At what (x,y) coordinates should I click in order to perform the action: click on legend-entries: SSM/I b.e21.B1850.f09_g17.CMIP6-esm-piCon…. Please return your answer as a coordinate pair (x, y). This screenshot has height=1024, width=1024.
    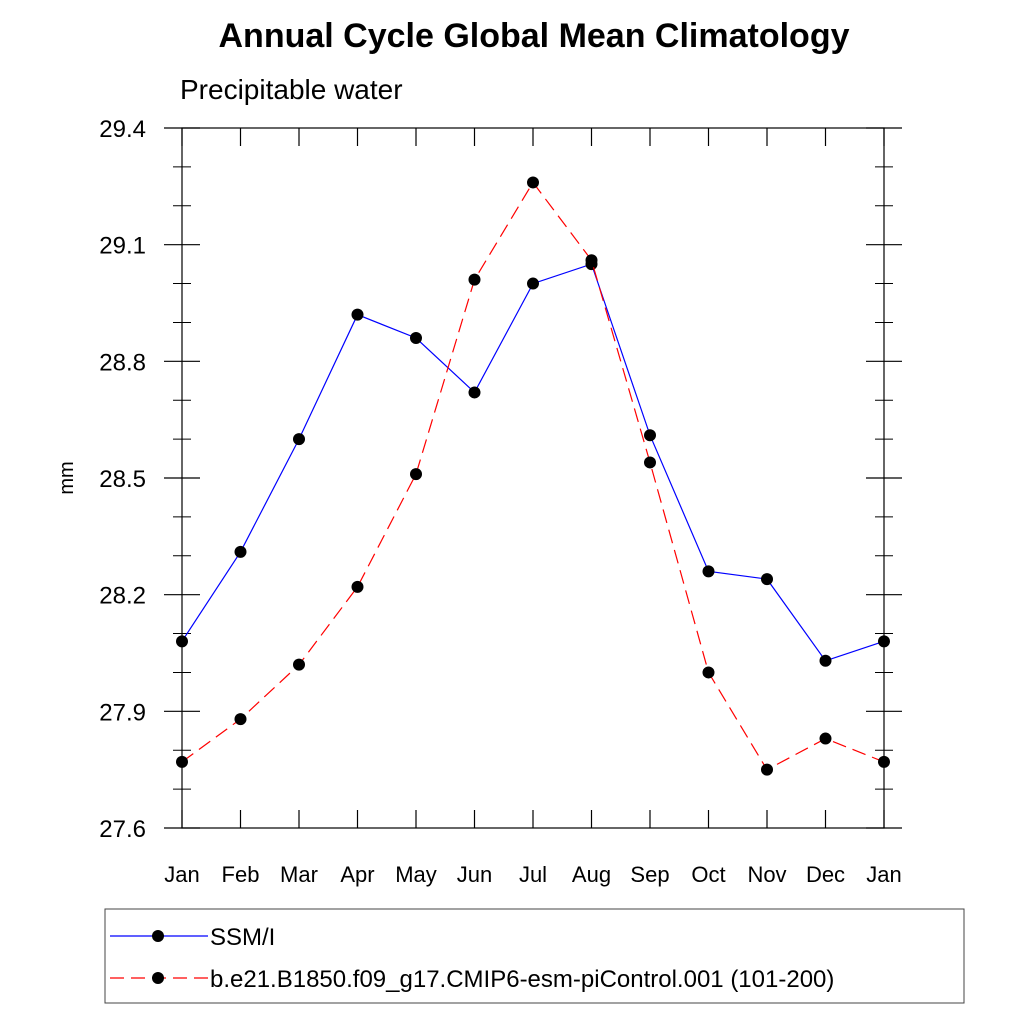
    Looking at the image, I should click on (472, 958).